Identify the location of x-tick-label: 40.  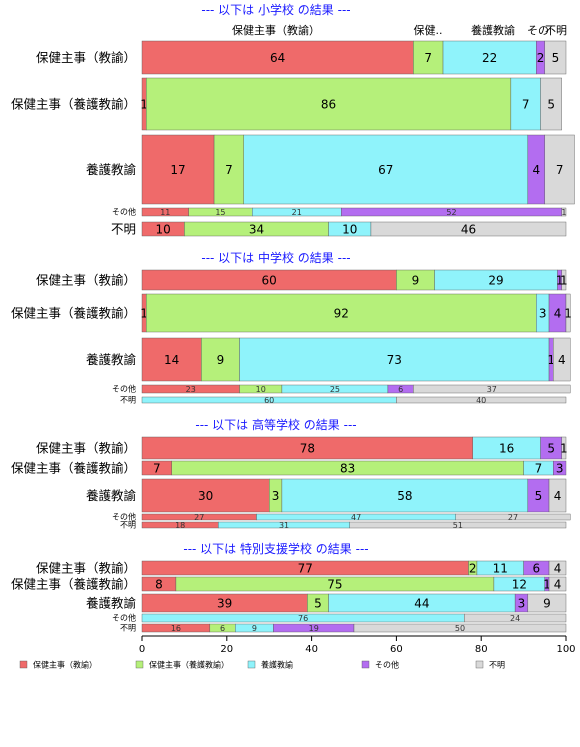
(311, 649).